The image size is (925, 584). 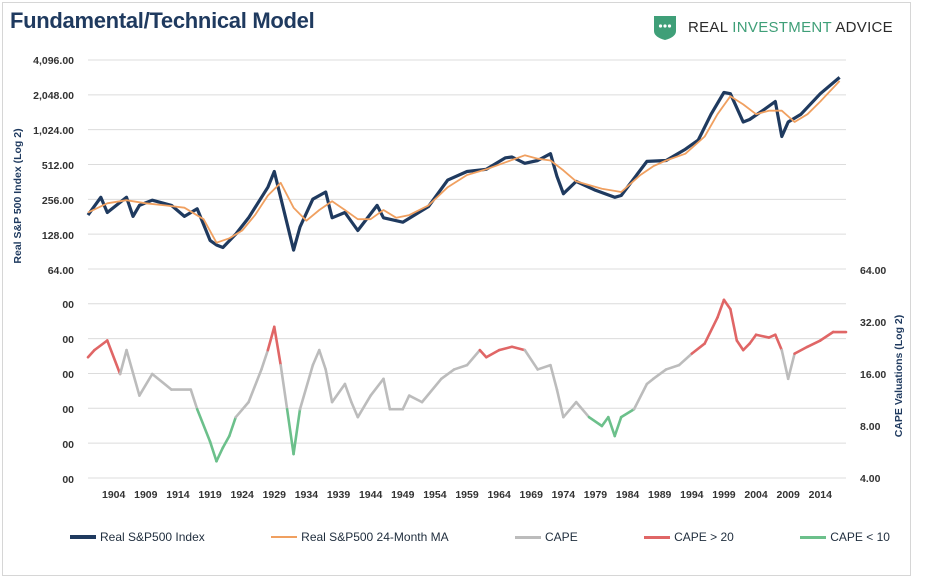 What do you see at coordinates (58, 201) in the screenshot?
I see `y-tick-left: 256.00` at bounding box center [58, 201].